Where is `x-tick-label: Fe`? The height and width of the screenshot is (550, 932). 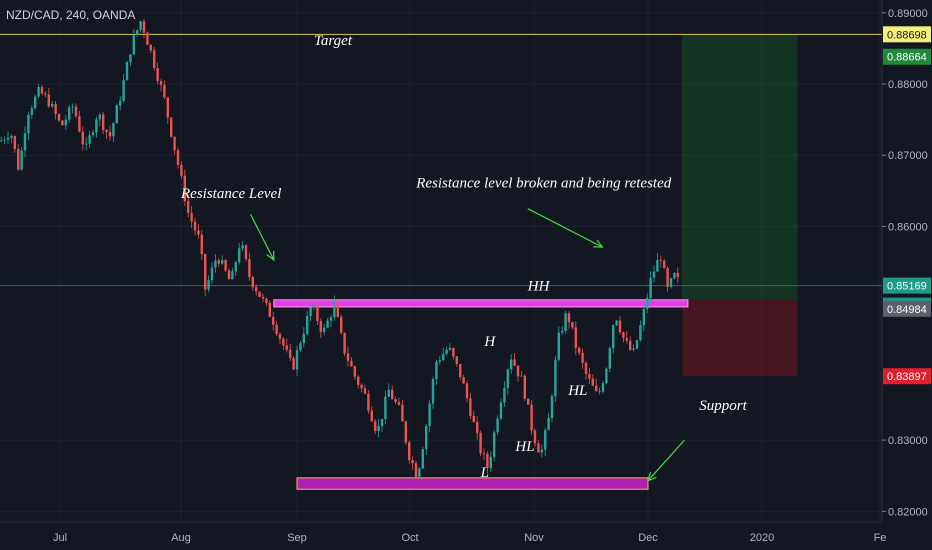 x-tick-label: Fe is located at coordinates (880, 538).